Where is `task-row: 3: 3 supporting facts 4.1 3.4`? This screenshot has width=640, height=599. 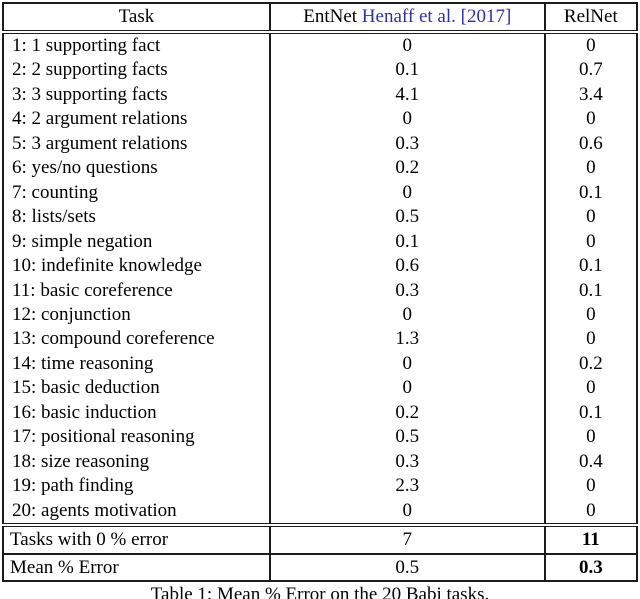
task-row: 3: 3 supporting facts 4.1 3.4 is located at coordinates (320, 95).